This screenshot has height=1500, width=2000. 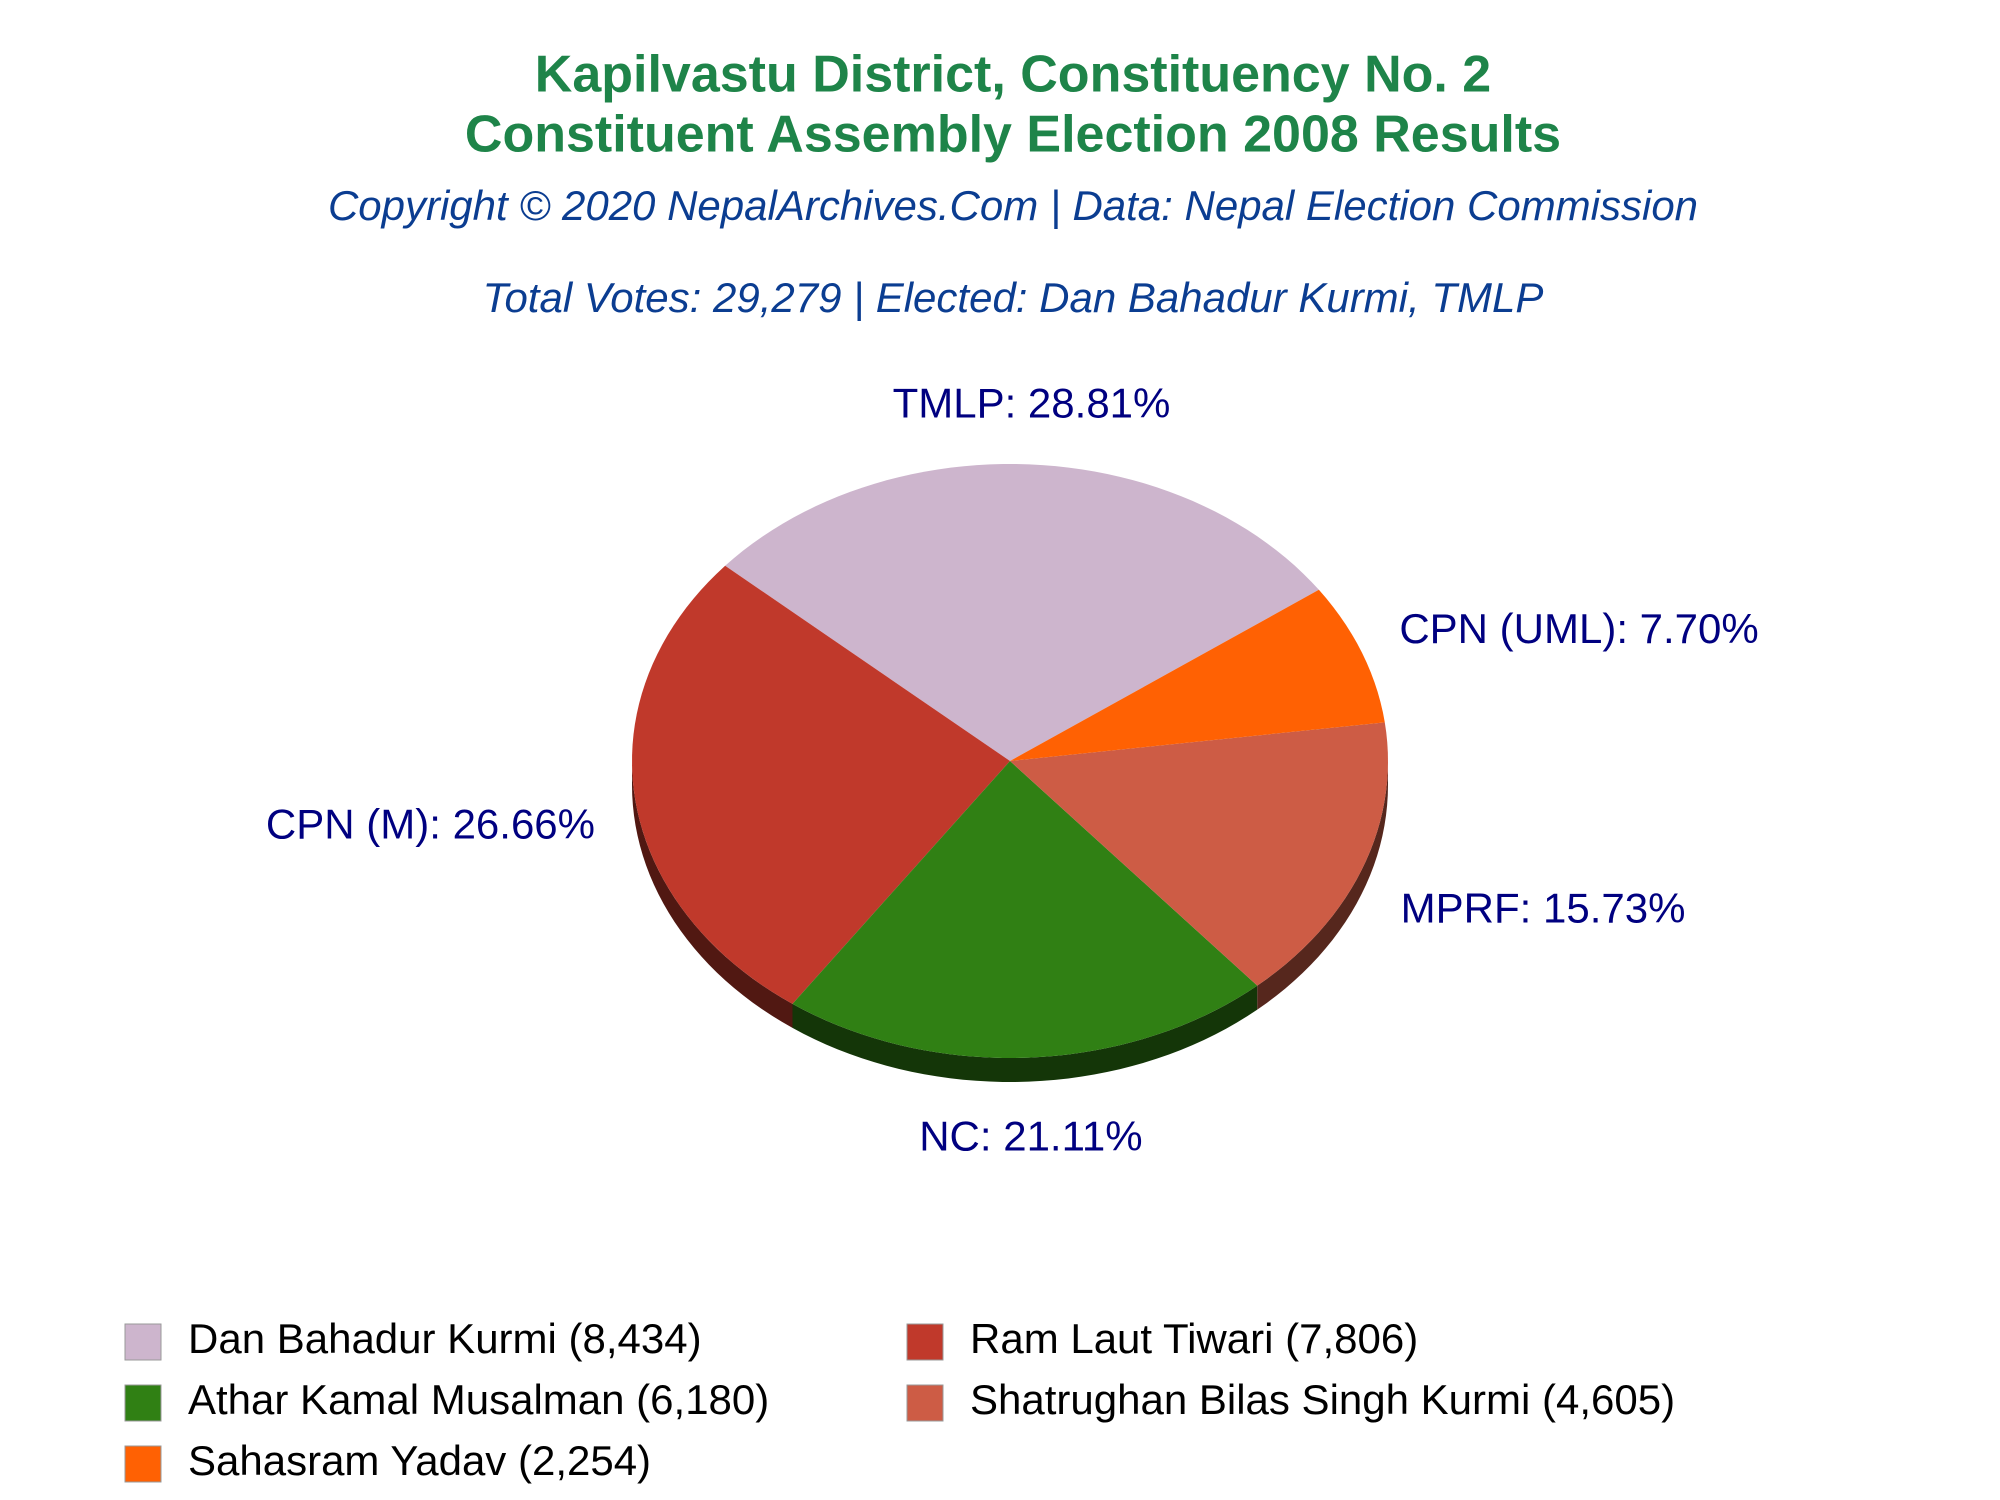 I want to click on data-label: NC: 21.11%, so click(x=1030, y=1136).